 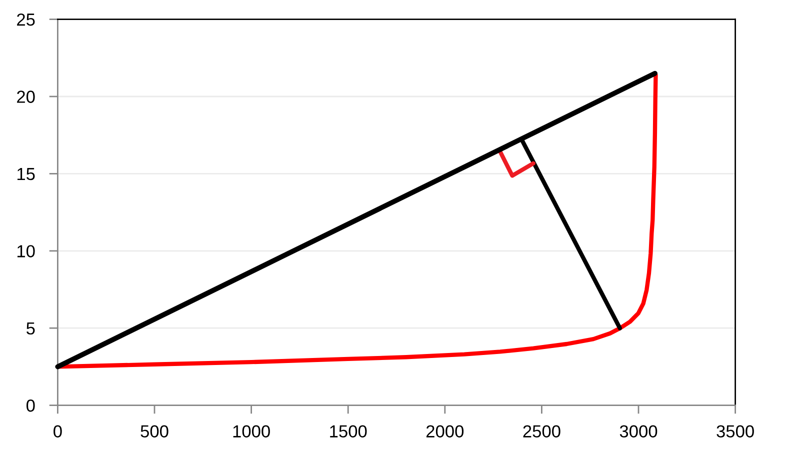 What do you see at coordinates (251, 431) in the screenshot?
I see `x-tick-label: 1000` at bounding box center [251, 431].